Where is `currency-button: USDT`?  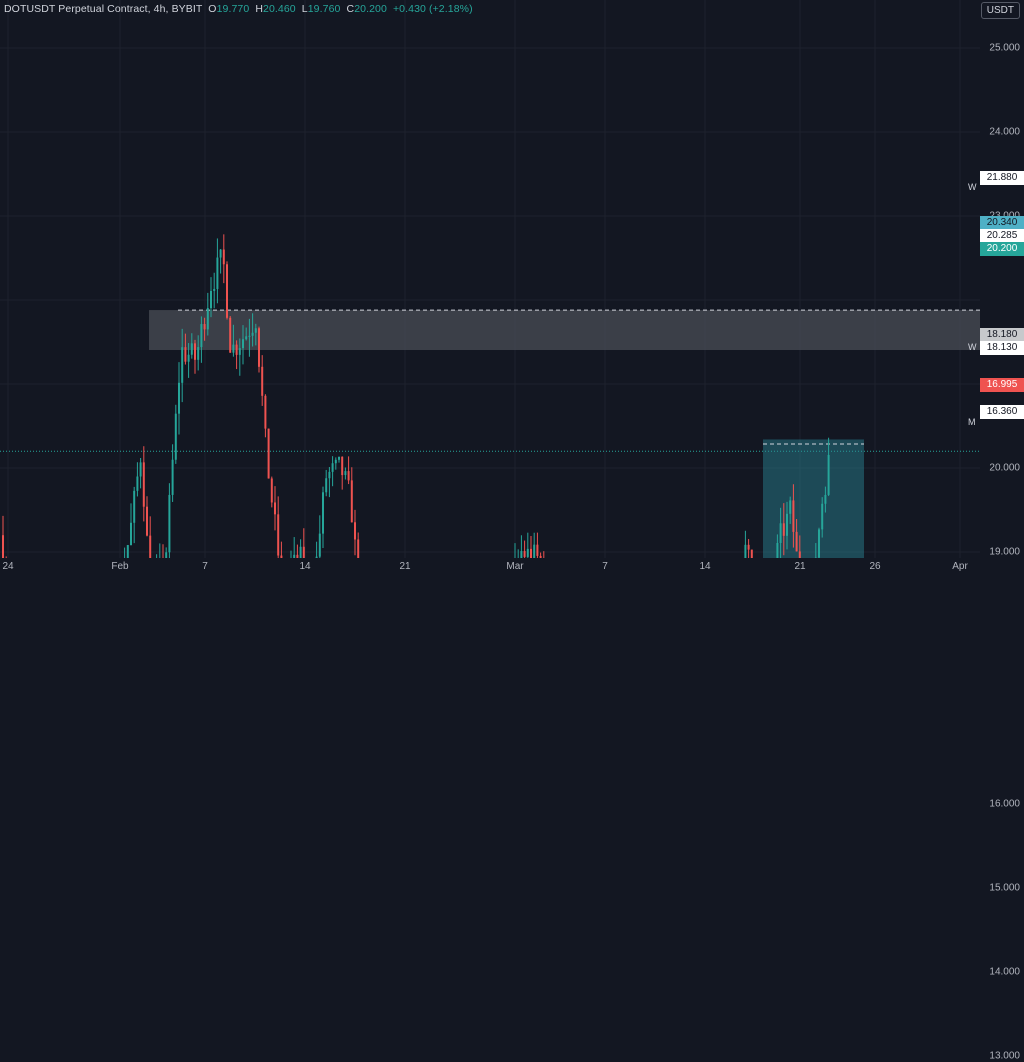
currency-button: USDT is located at coordinates (1000, 10).